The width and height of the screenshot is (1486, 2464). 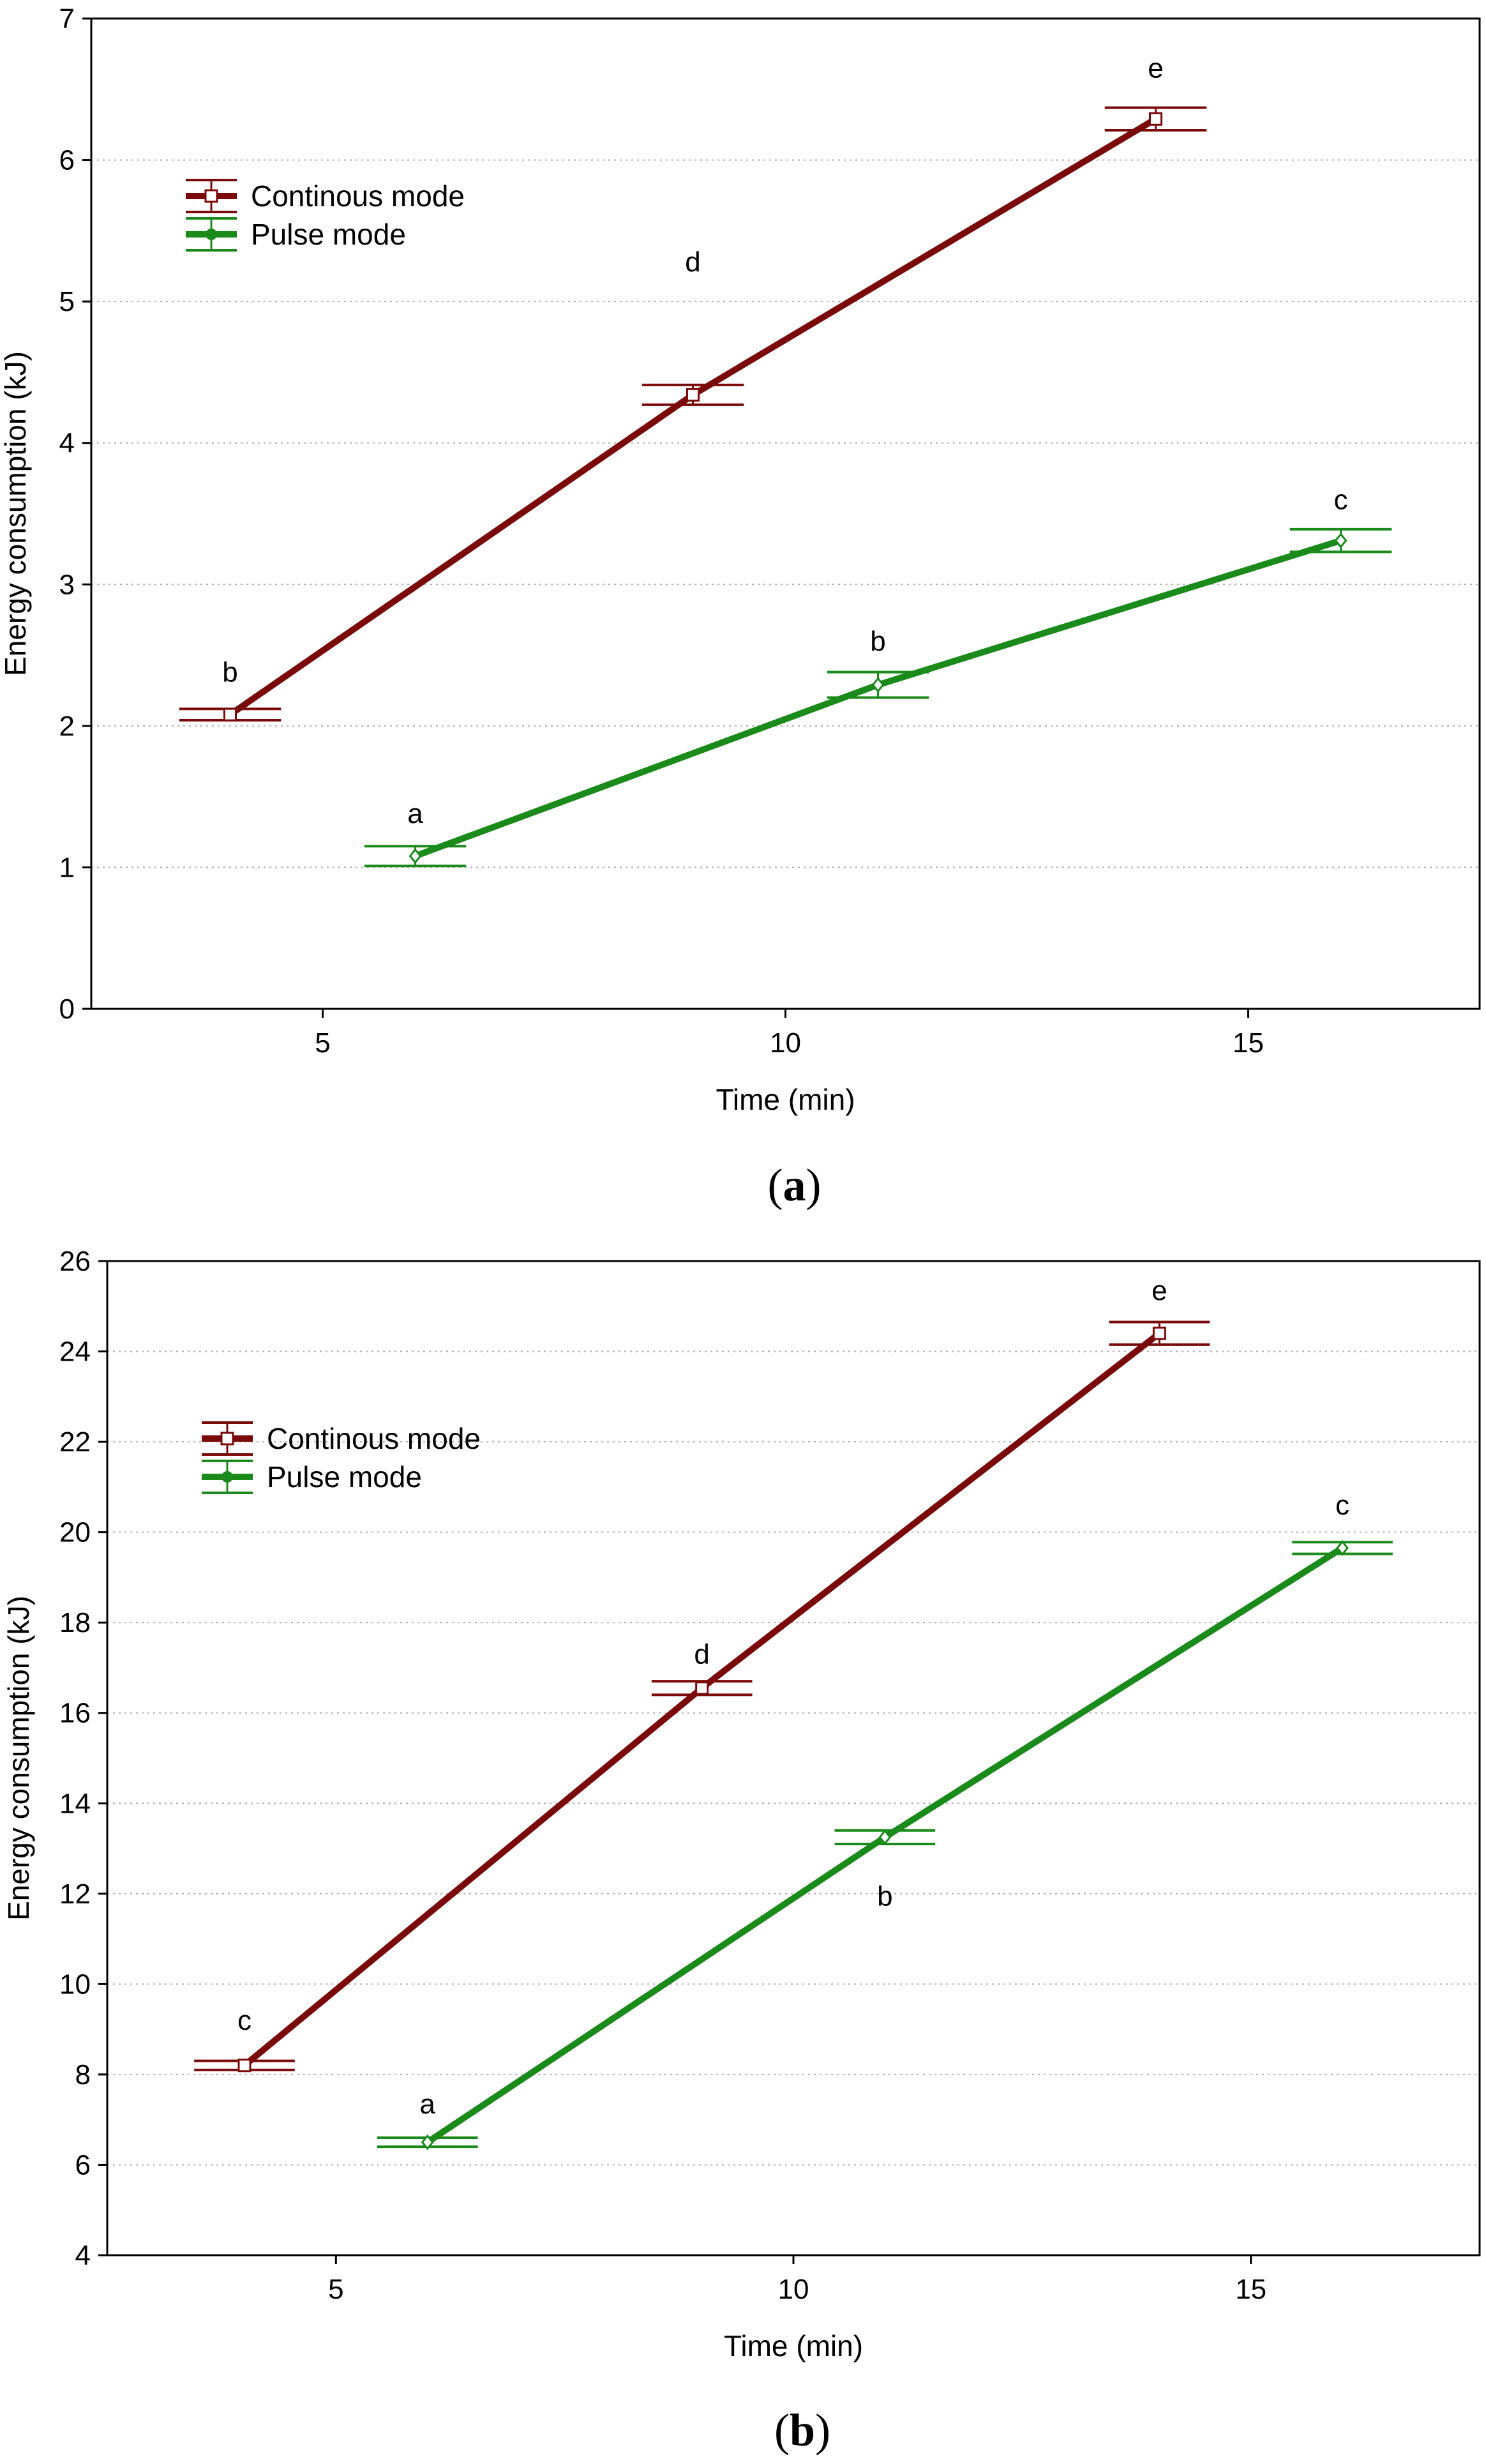 I want to click on y-tick-label: 22, so click(x=75, y=1442).